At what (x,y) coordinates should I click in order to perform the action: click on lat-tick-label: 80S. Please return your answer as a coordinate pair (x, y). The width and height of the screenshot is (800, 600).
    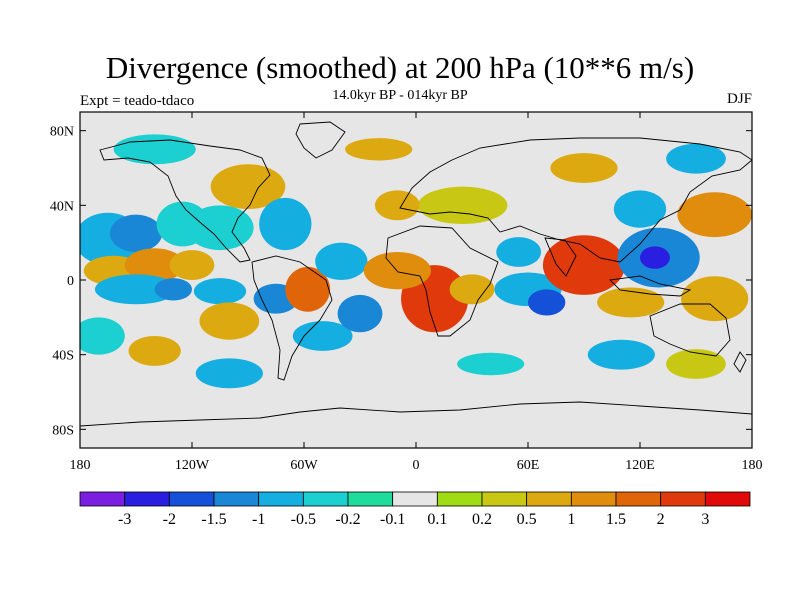
    Looking at the image, I should click on (63, 430).